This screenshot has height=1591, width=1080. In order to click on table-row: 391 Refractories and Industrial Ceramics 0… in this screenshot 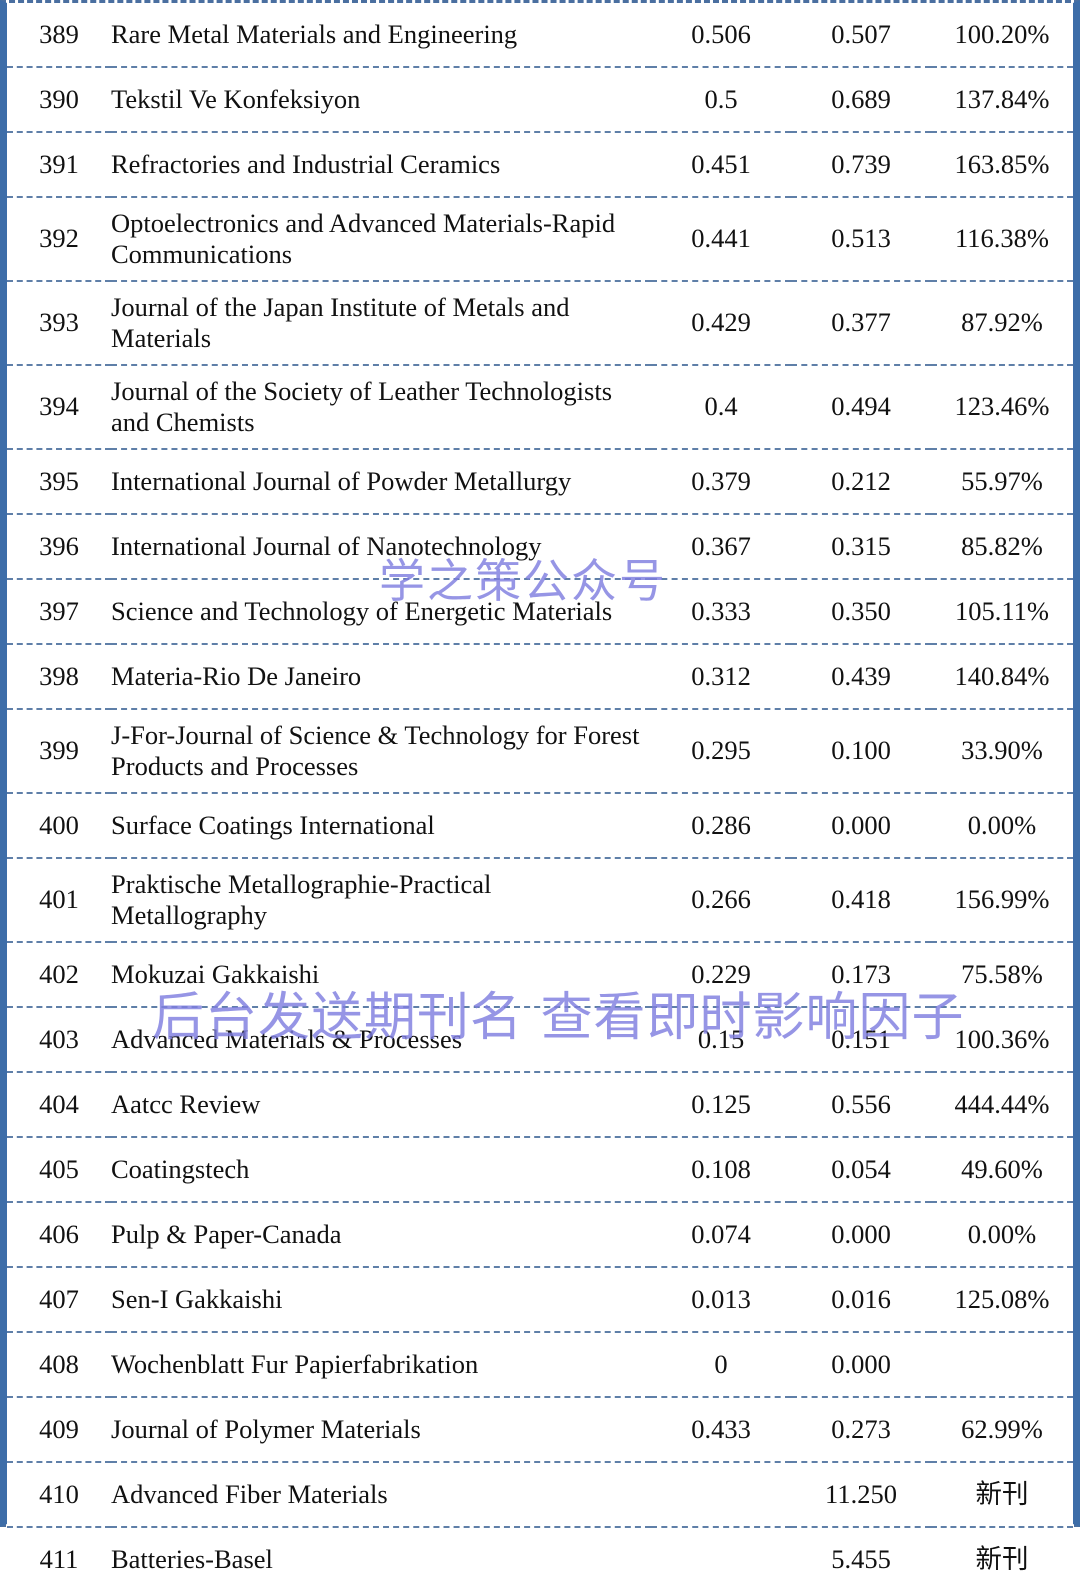, I will do `click(540, 164)`.